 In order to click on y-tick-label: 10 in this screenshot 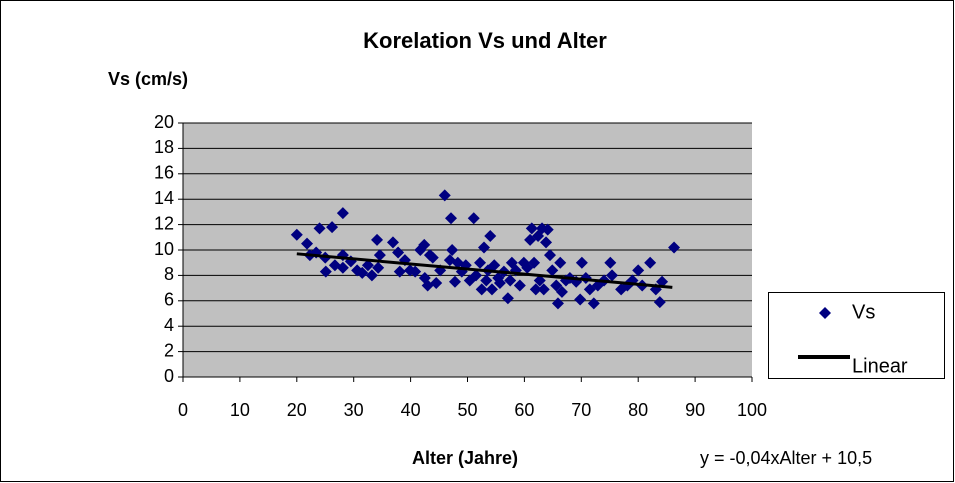, I will do `click(164, 249)`.